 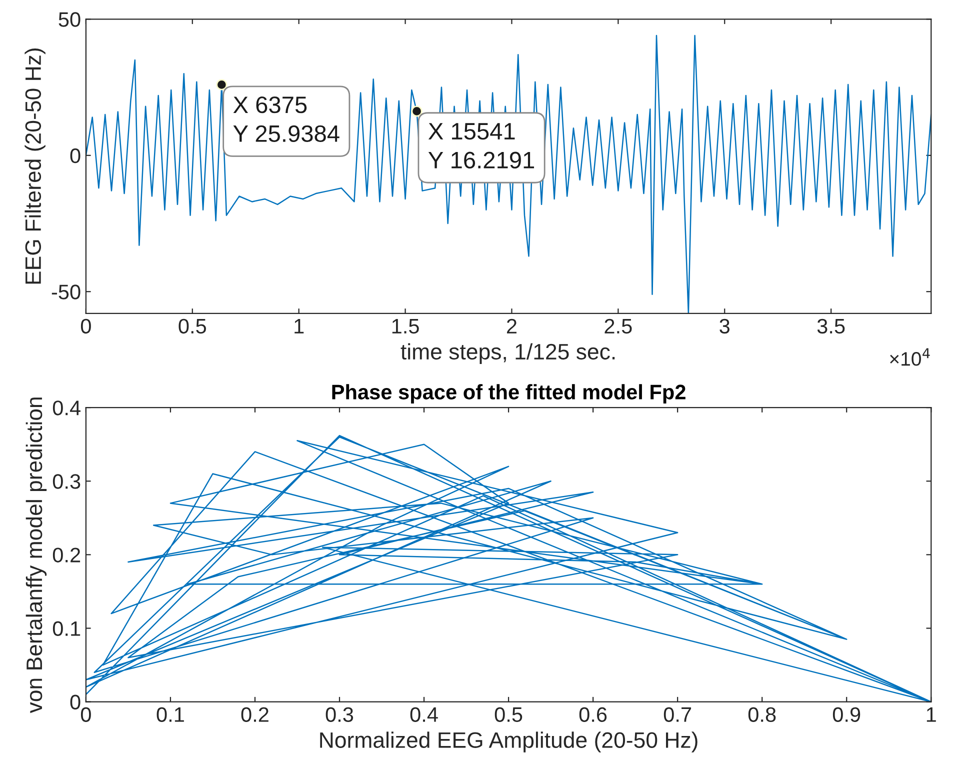 What do you see at coordinates (66, 292) in the screenshot?
I see `y-tick-label: -50` at bounding box center [66, 292].